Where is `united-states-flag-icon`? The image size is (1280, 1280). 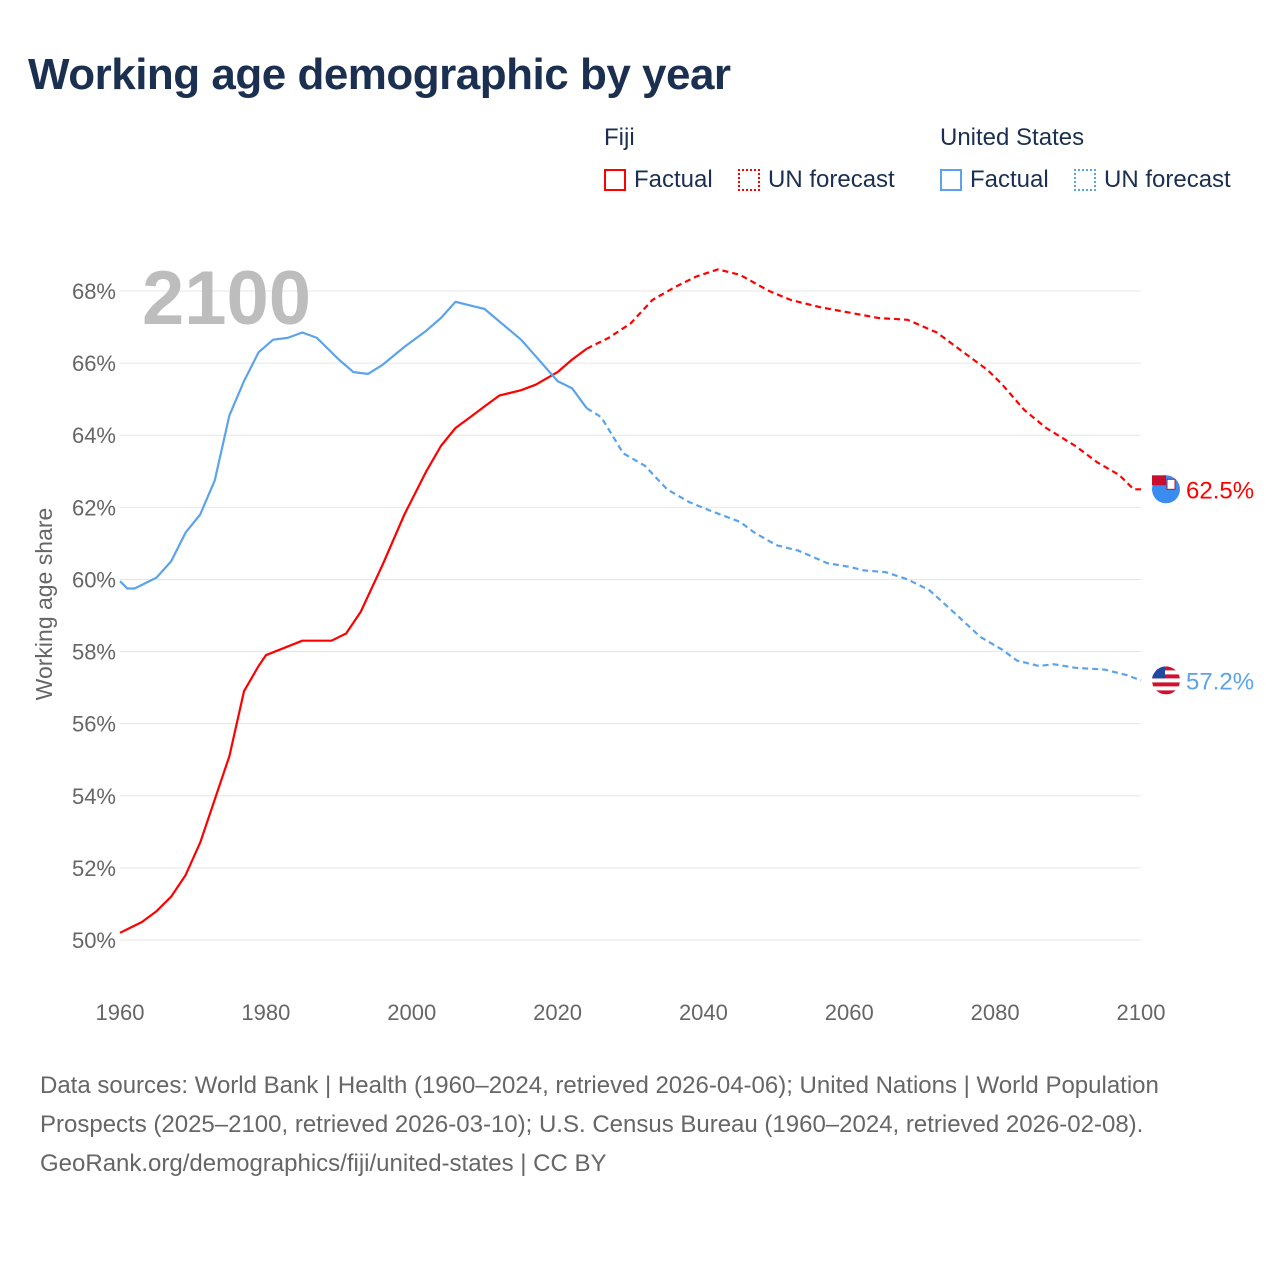 united-states-flag-icon is located at coordinates (1166, 680).